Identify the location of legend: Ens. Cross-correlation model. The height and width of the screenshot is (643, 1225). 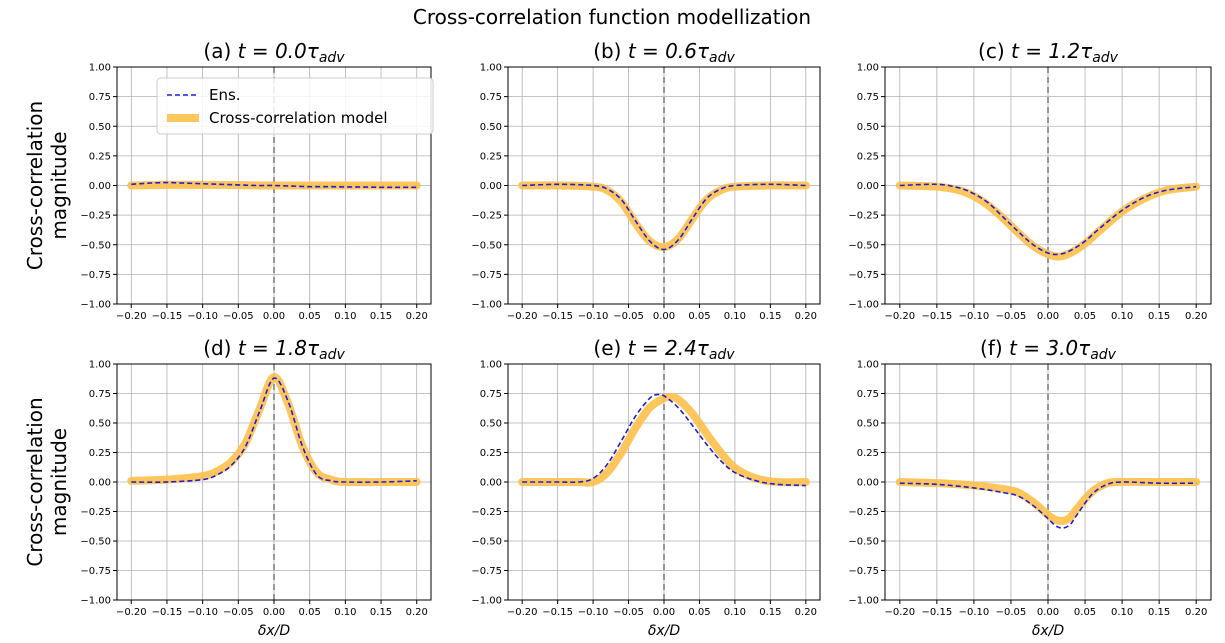
(295, 106).